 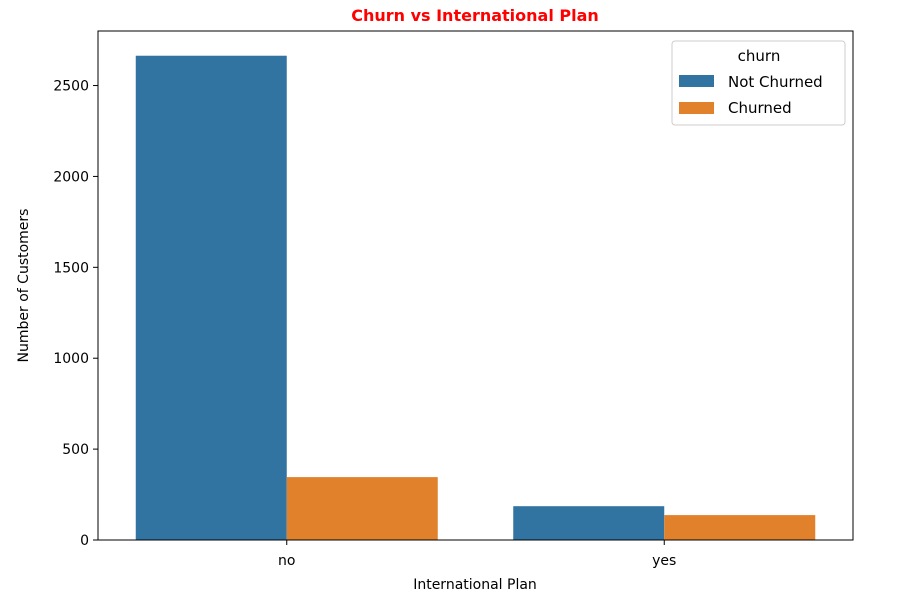 What do you see at coordinates (75, 450) in the screenshot?
I see `y-tick-label: 500` at bounding box center [75, 450].